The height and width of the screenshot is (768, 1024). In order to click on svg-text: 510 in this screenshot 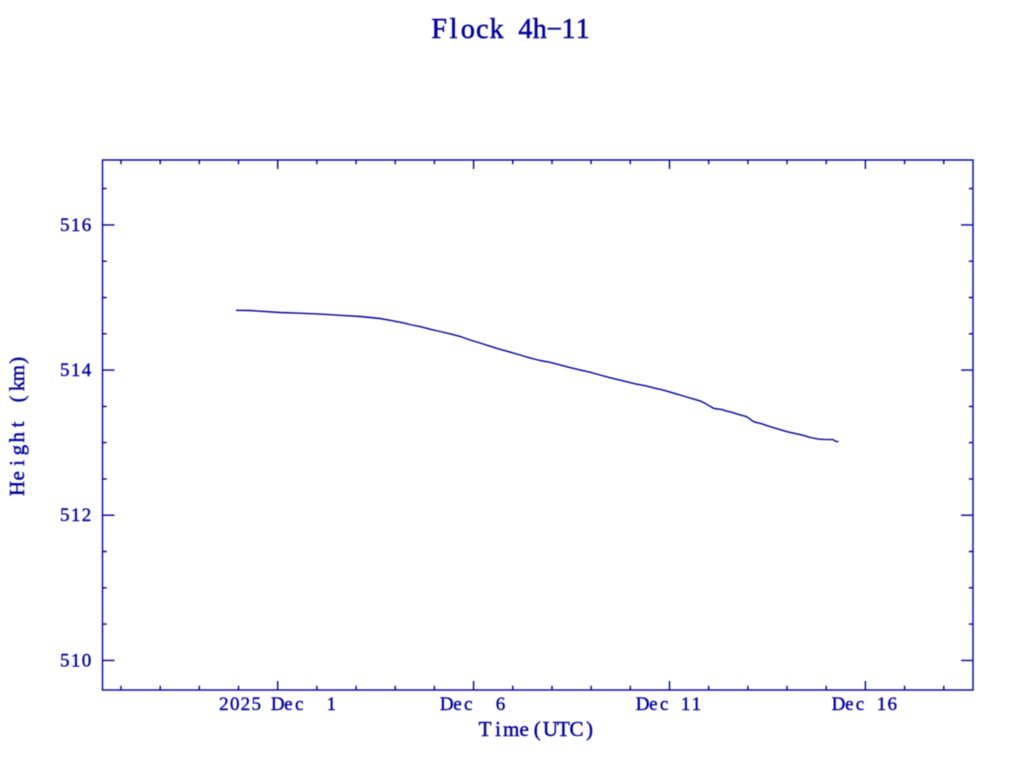, I will do `click(75, 660)`.